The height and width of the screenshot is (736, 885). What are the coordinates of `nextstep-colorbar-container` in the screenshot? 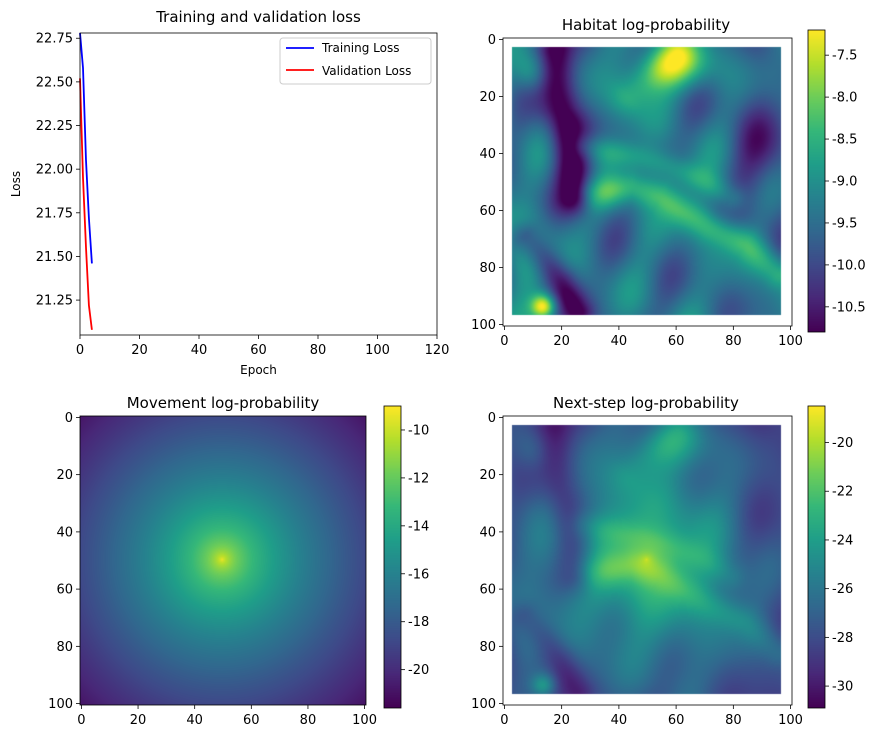 It's located at (816, 557).